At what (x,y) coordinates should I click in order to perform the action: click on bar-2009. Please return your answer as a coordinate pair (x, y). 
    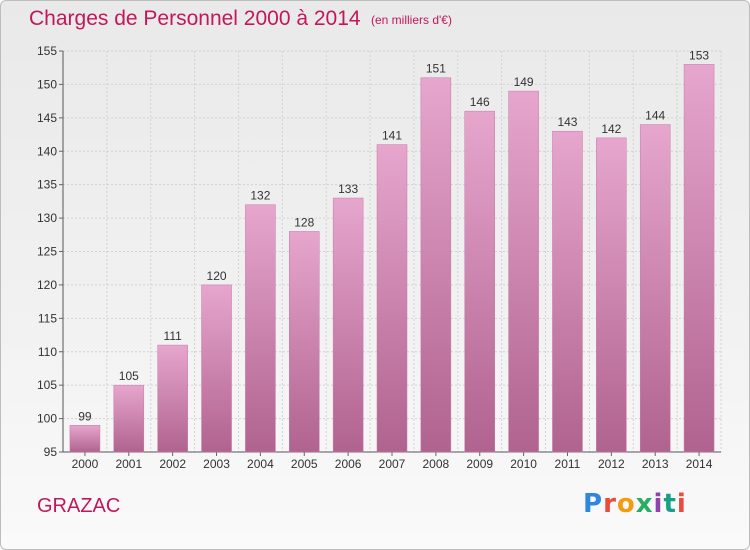
    Looking at the image, I should click on (479, 281).